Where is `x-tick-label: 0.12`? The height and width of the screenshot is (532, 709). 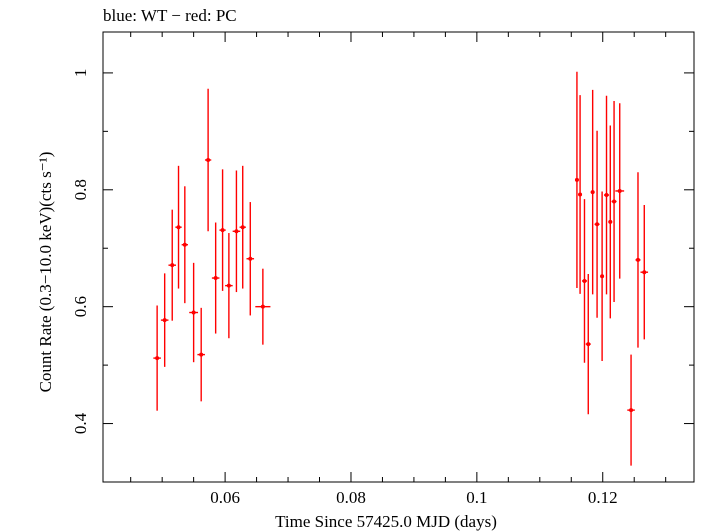
x-tick-label: 0.12 is located at coordinates (603, 497).